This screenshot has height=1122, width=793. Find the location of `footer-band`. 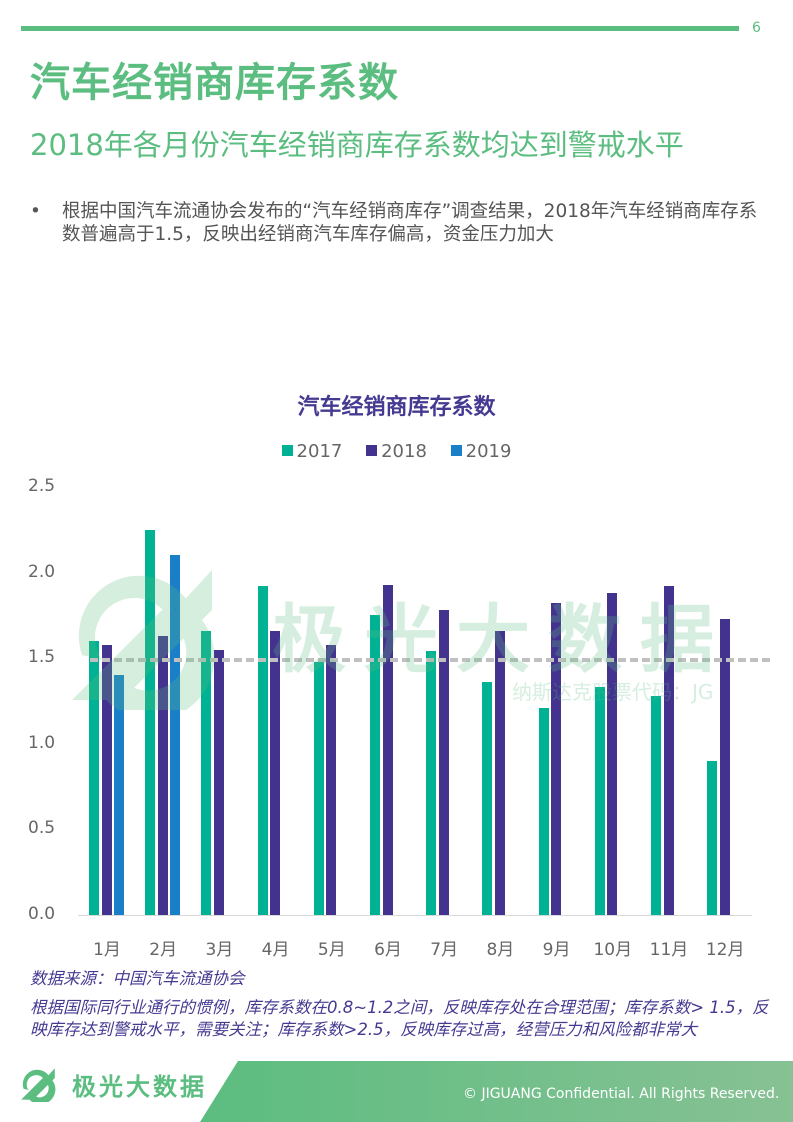

footer-band is located at coordinates (496, 1091).